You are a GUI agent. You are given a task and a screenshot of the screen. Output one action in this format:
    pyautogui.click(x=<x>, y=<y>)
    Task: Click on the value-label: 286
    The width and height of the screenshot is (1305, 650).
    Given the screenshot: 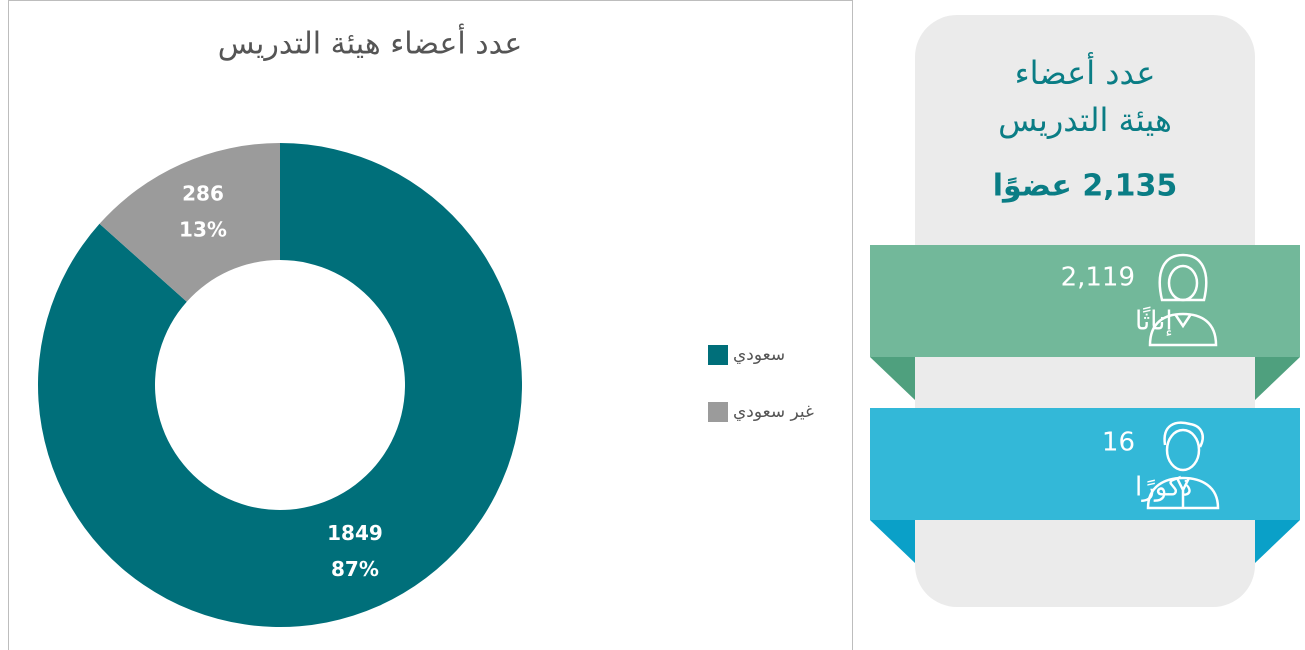 What is the action you would take?
    pyautogui.click(x=203, y=193)
    